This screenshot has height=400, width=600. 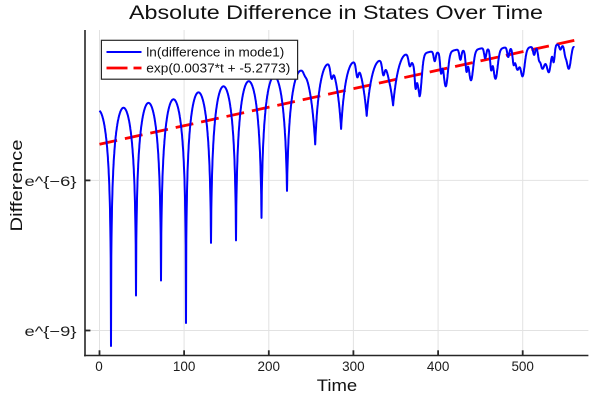 I want to click on svg-text: Difference, so click(x=16, y=186).